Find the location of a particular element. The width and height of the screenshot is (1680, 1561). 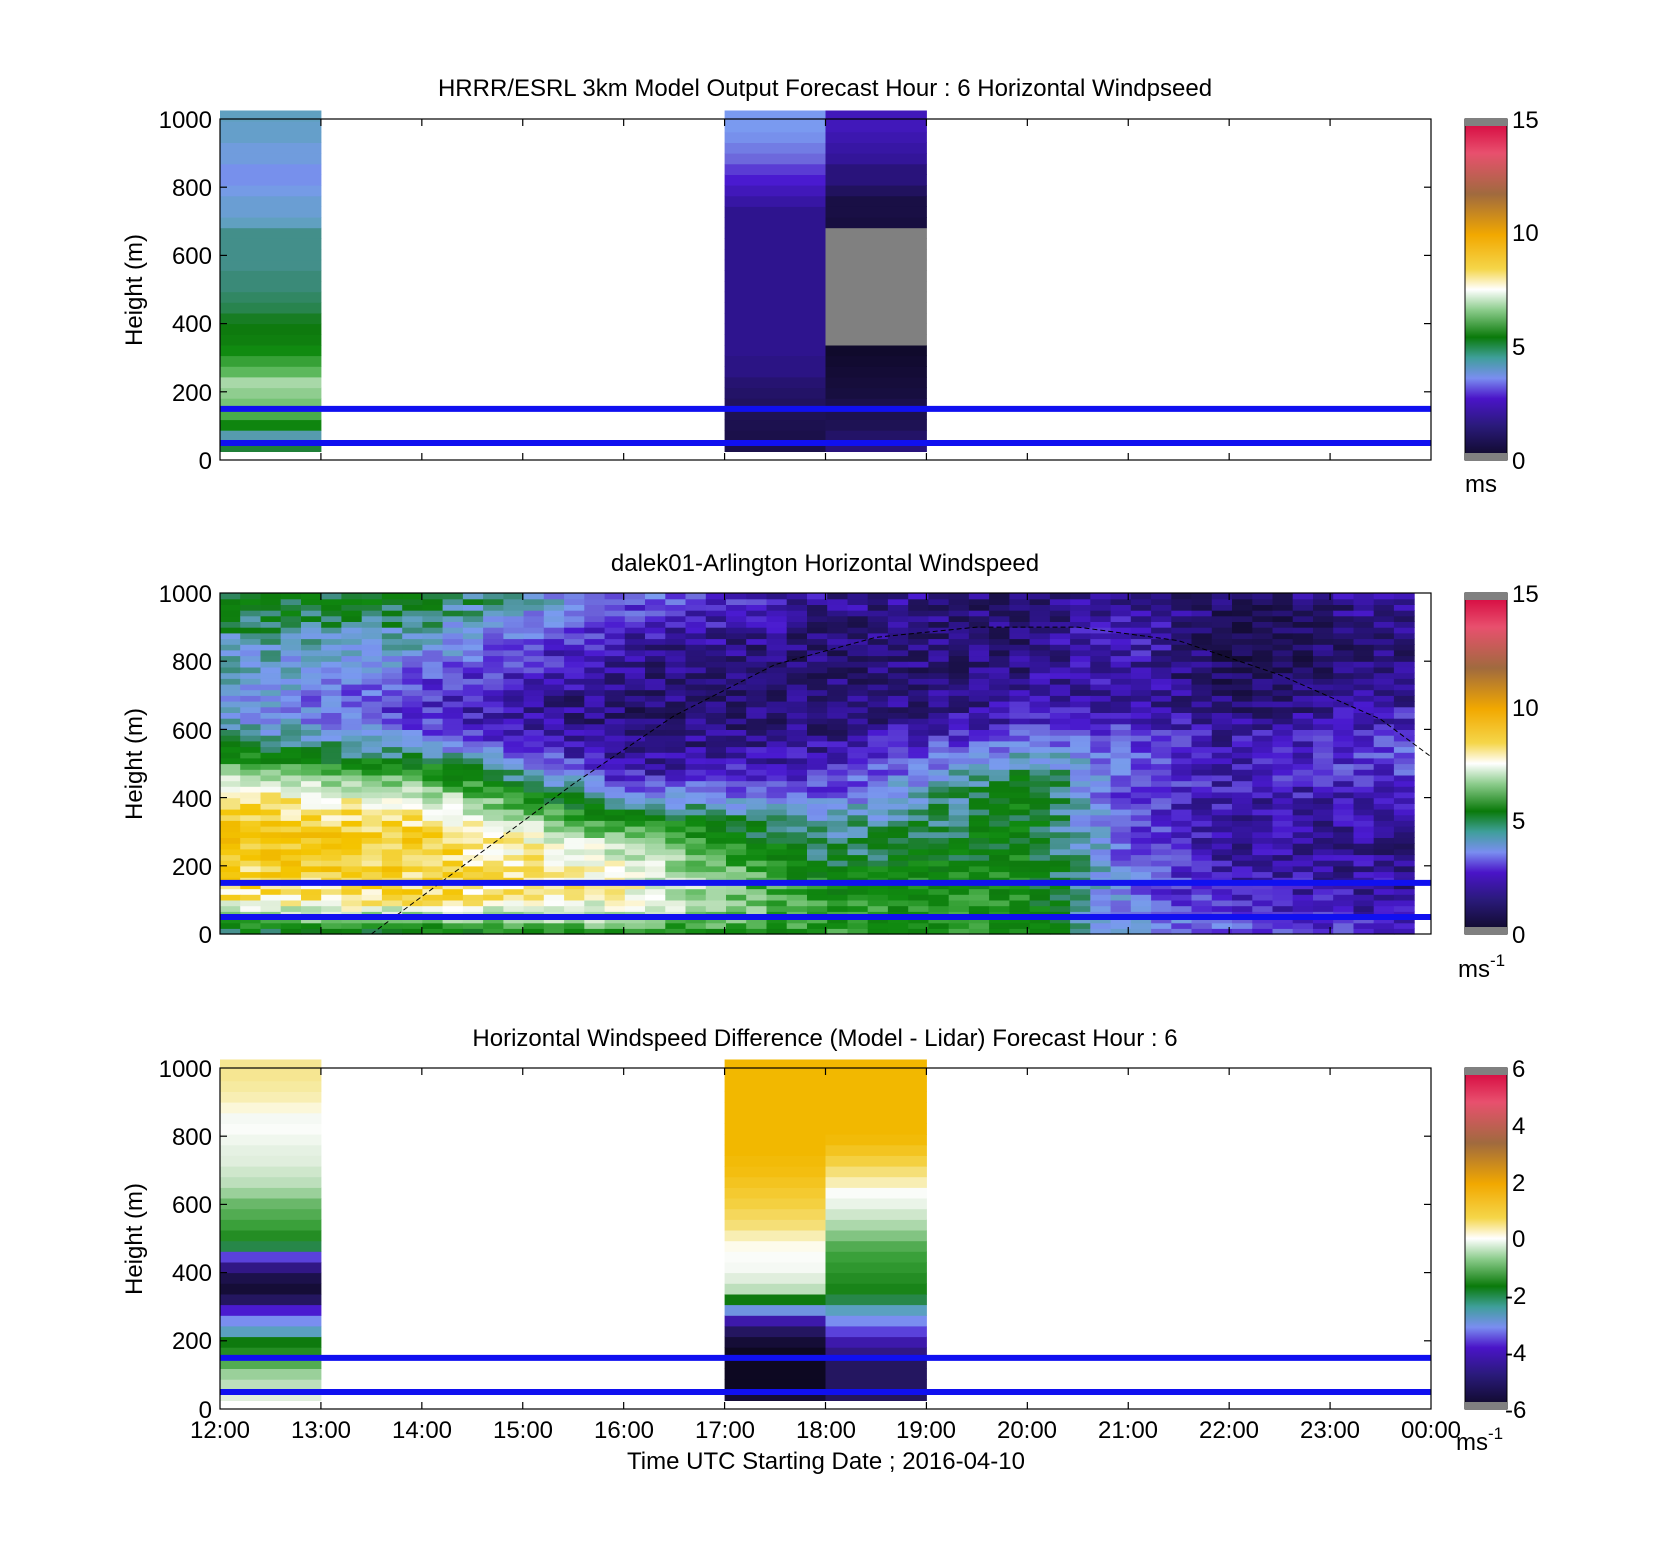

colorbar-out-of-range-bottom is located at coordinates (1486, 456).